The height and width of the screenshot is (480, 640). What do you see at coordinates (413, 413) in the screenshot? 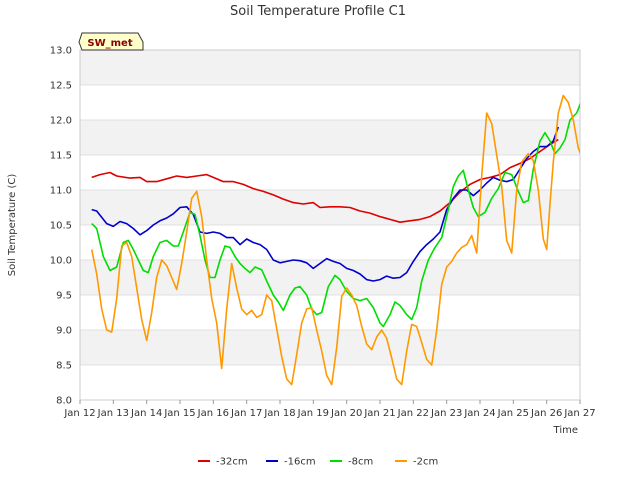
I see `x-tick-label: Jan 22` at bounding box center [413, 413].